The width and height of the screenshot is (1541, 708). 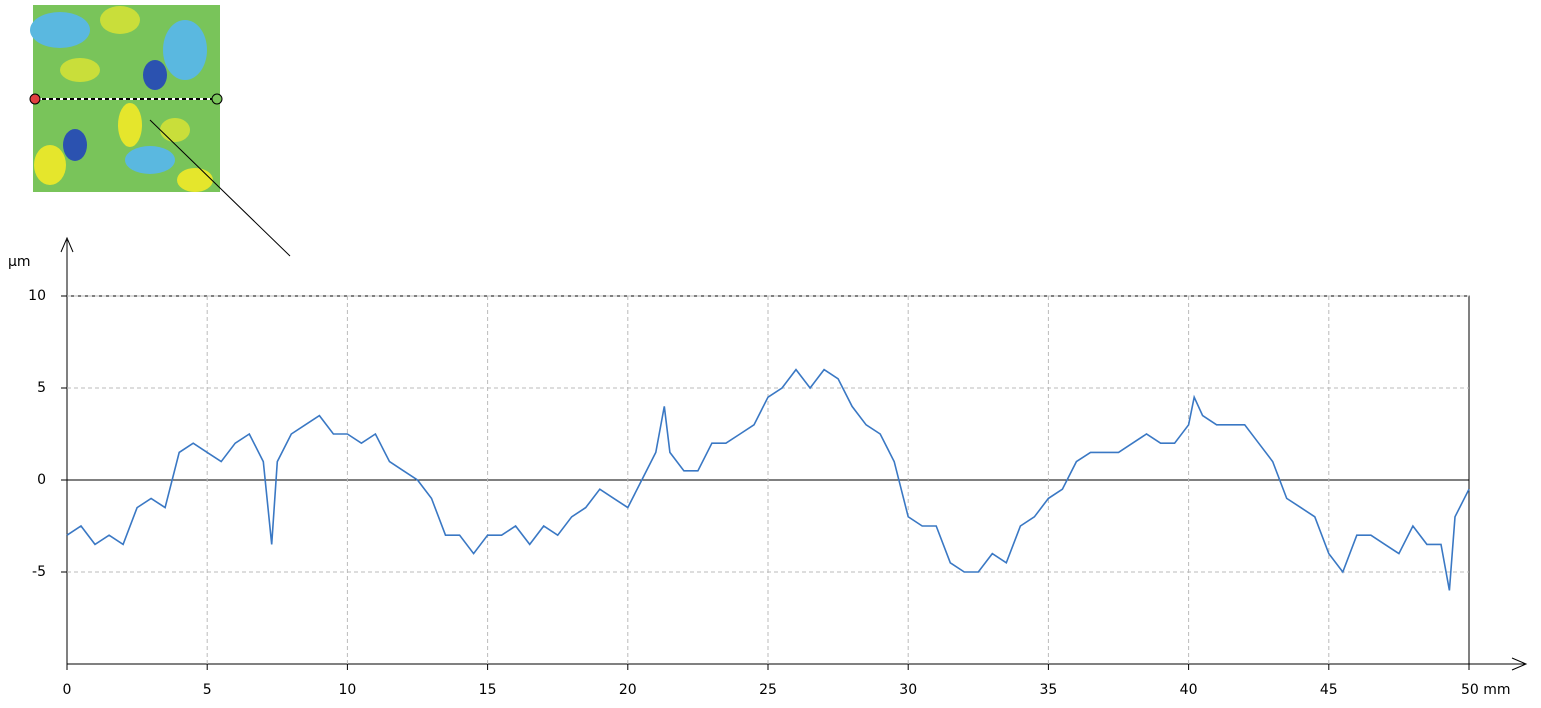 What do you see at coordinates (39, 572) in the screenshot?
I see `y-tick-label: -5` at bounding box center [39, 572].